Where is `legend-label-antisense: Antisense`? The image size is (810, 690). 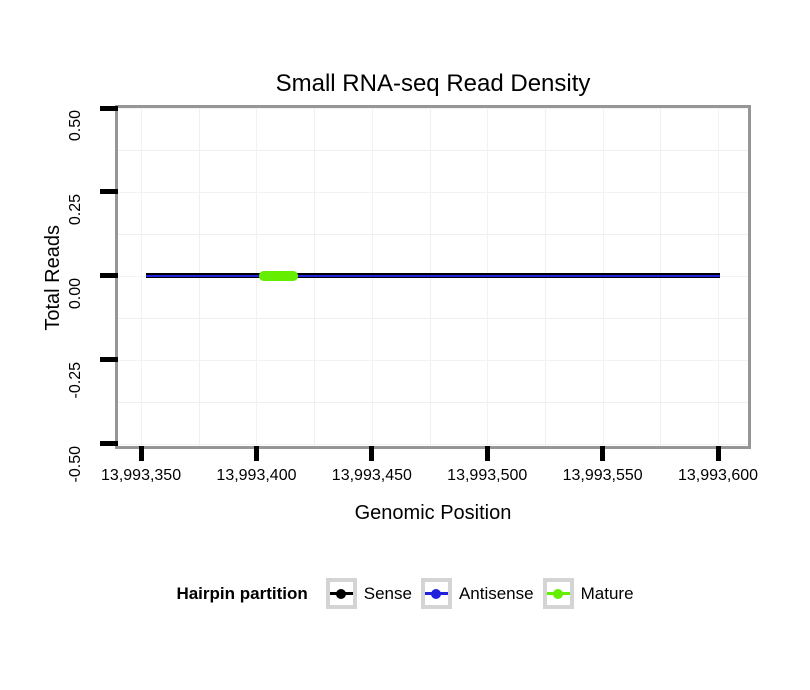
legend-label-antisense: Antisense is located at coordinates (496, 593).